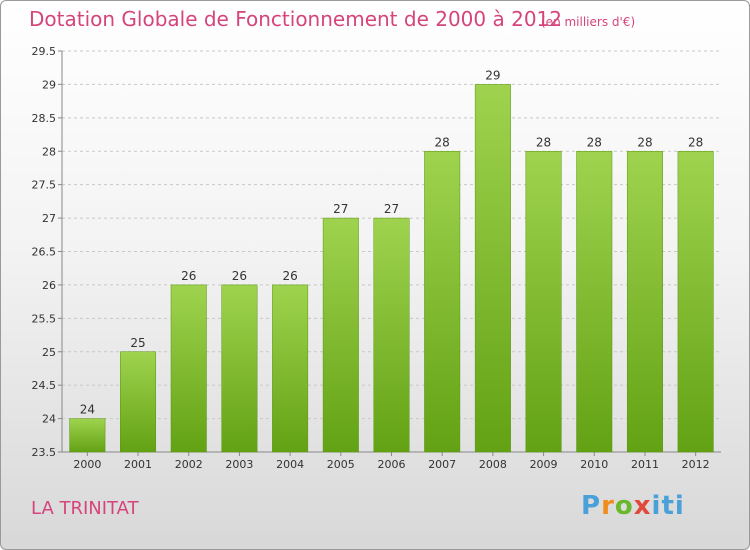  I want to click on x-tick-label: 2011, so click(645, 464).